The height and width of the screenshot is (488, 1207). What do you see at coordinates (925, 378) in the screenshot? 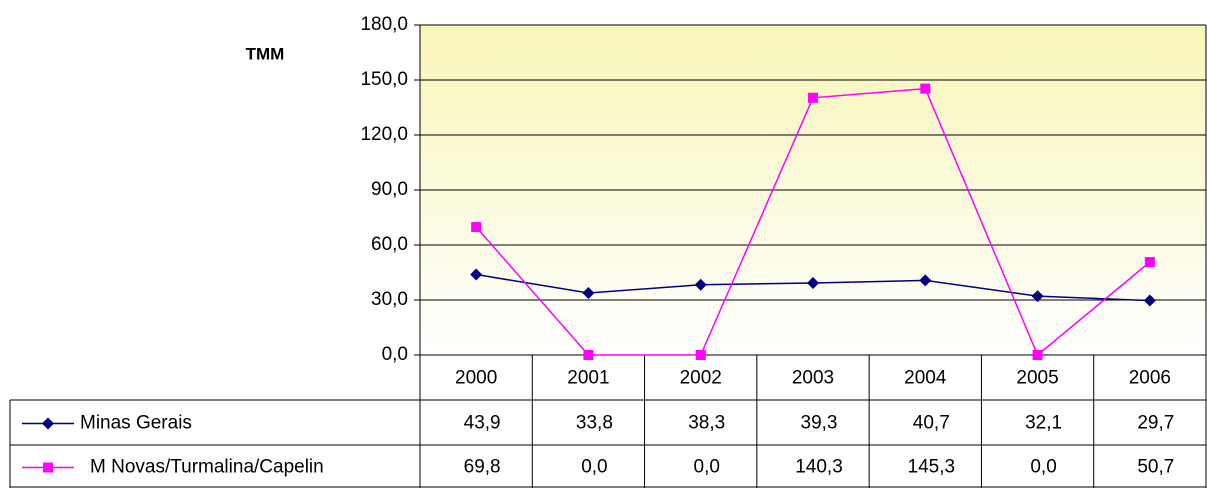
I see `x-tick-label: 2004` at bounding box center [925, 378].